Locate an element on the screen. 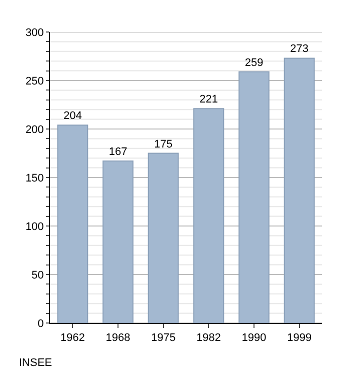 This screenshot has height=373, width=350. x-tick-label: 1990 is located at coordinates (254, 338).